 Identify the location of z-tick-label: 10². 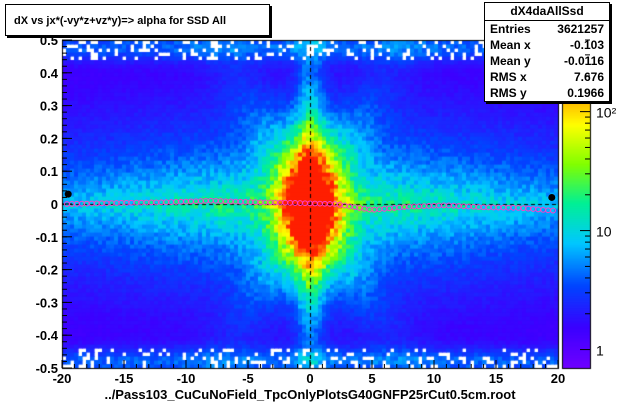
(606, 113).